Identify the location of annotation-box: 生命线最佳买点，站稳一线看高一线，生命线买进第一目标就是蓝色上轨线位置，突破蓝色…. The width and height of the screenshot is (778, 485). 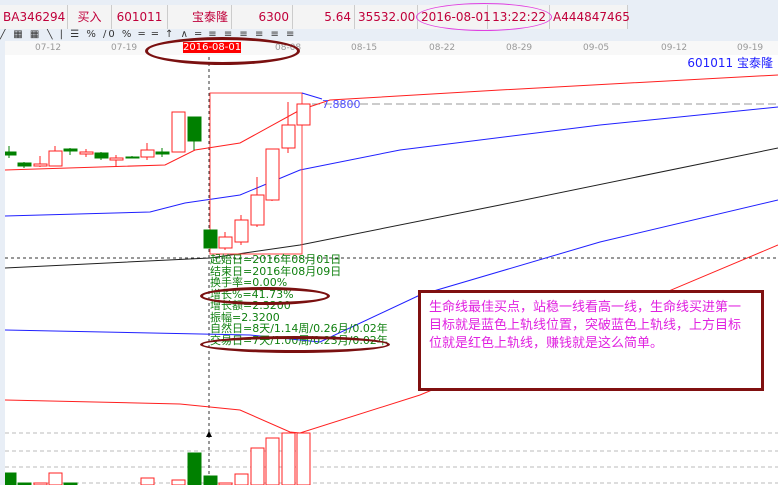
(591, 340).